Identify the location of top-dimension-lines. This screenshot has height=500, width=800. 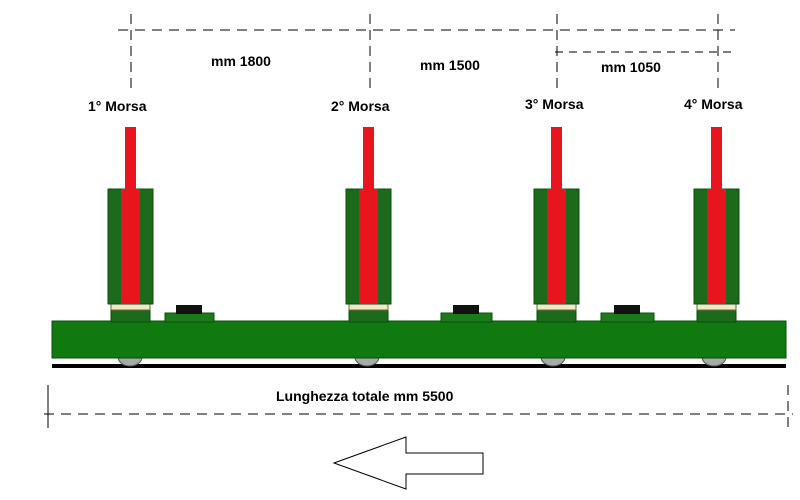
(426, 52).